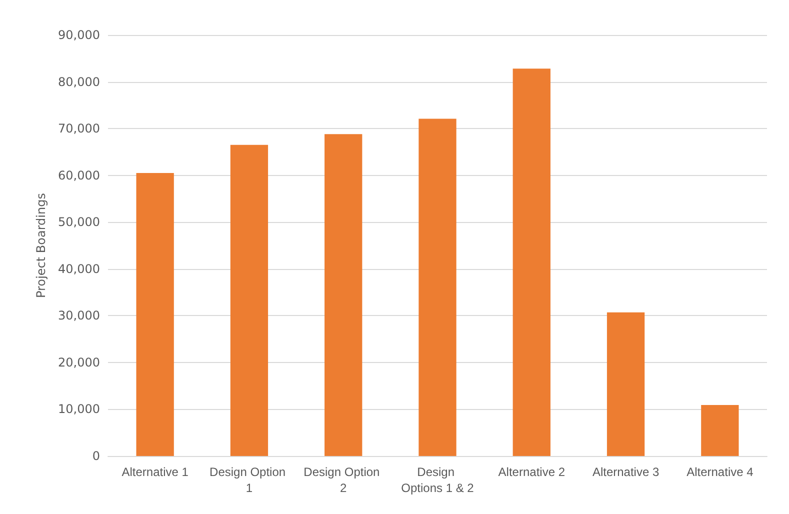 The image size is (789, 514). Describe the element at coordinates (344, 480) in the screenshot. I see `x-tick-label: Design Option 2` at that location.